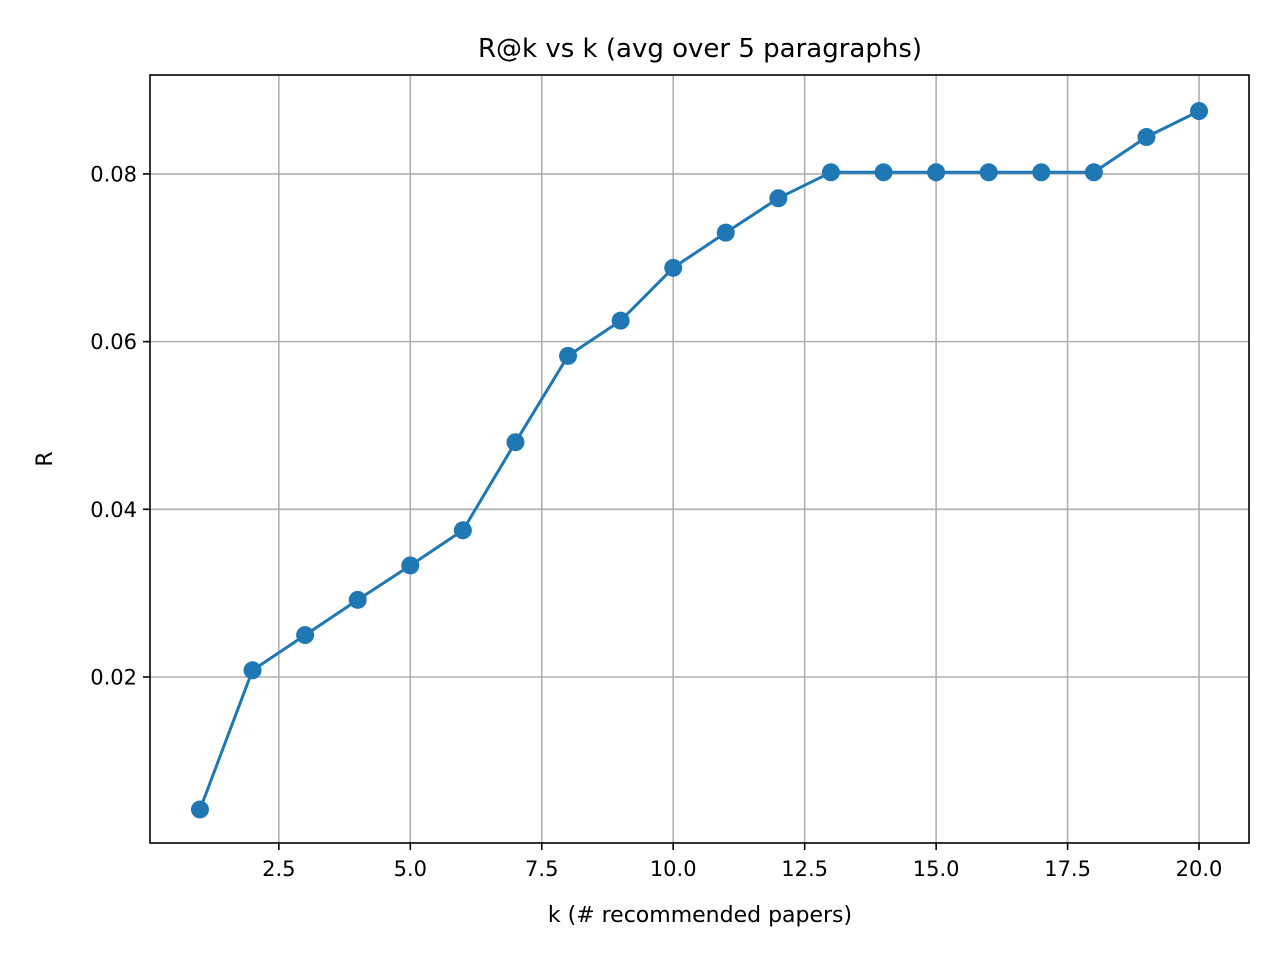  What do you see at coordinates (410, 869) in the screenshot?
I see `x-tick-label: 5.0` at bounding box center [410, 869].